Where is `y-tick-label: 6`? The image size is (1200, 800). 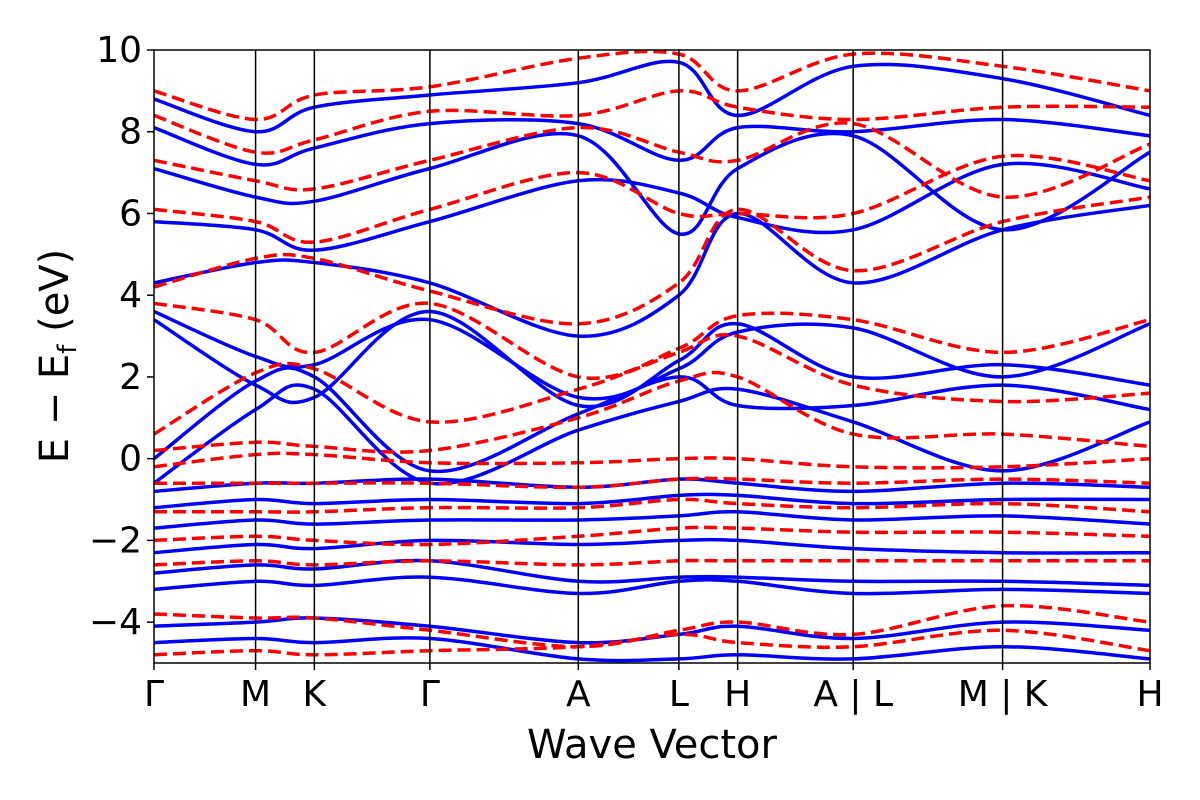
y-tick-label: 6 is located at coordinates (130, 213).